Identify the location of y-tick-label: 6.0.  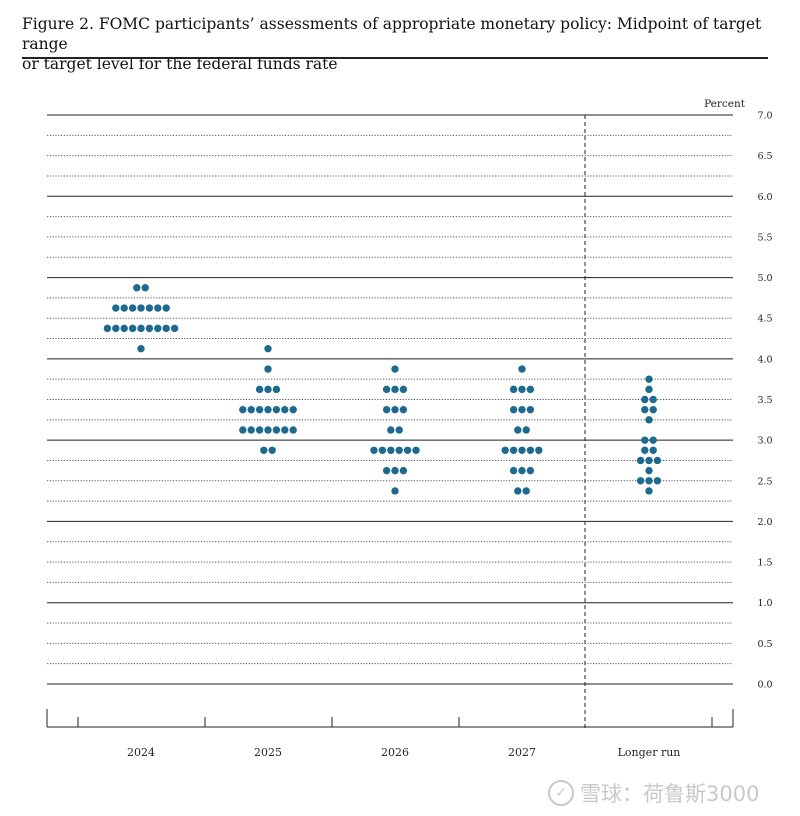
(764, 197).